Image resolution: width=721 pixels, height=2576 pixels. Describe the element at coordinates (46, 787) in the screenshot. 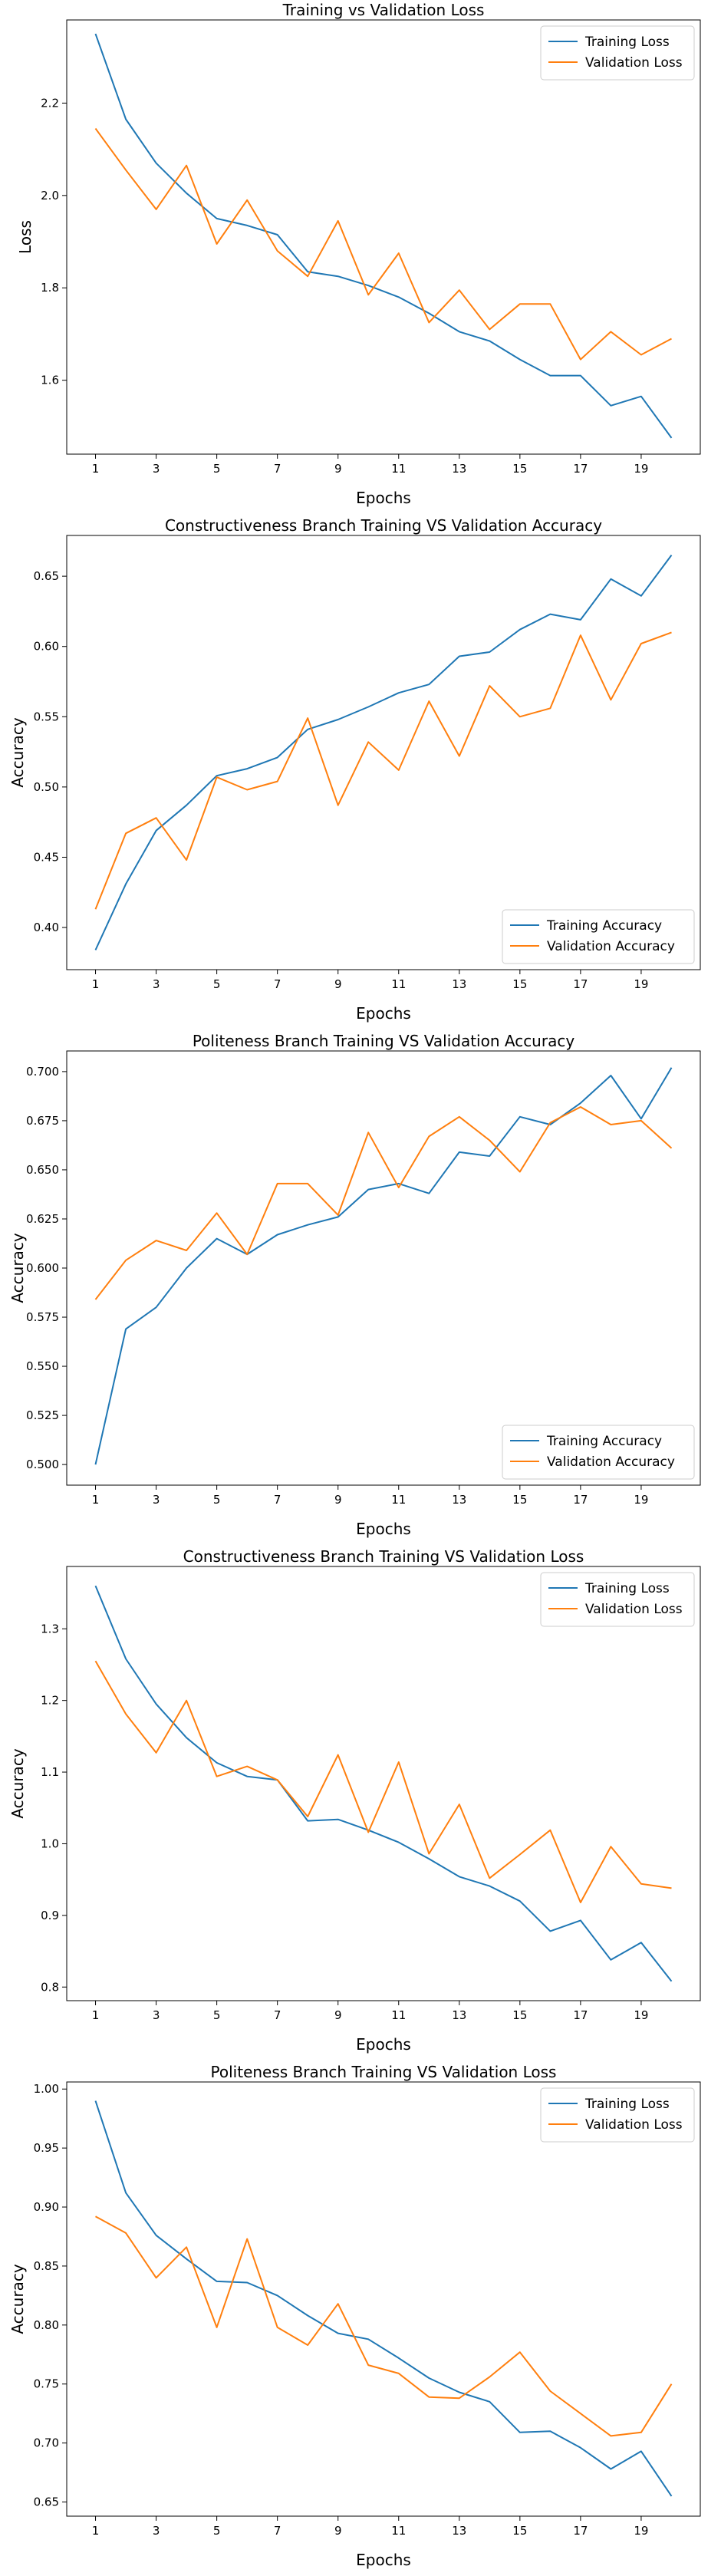

I see `y-tick-label: 0.50` at that location.